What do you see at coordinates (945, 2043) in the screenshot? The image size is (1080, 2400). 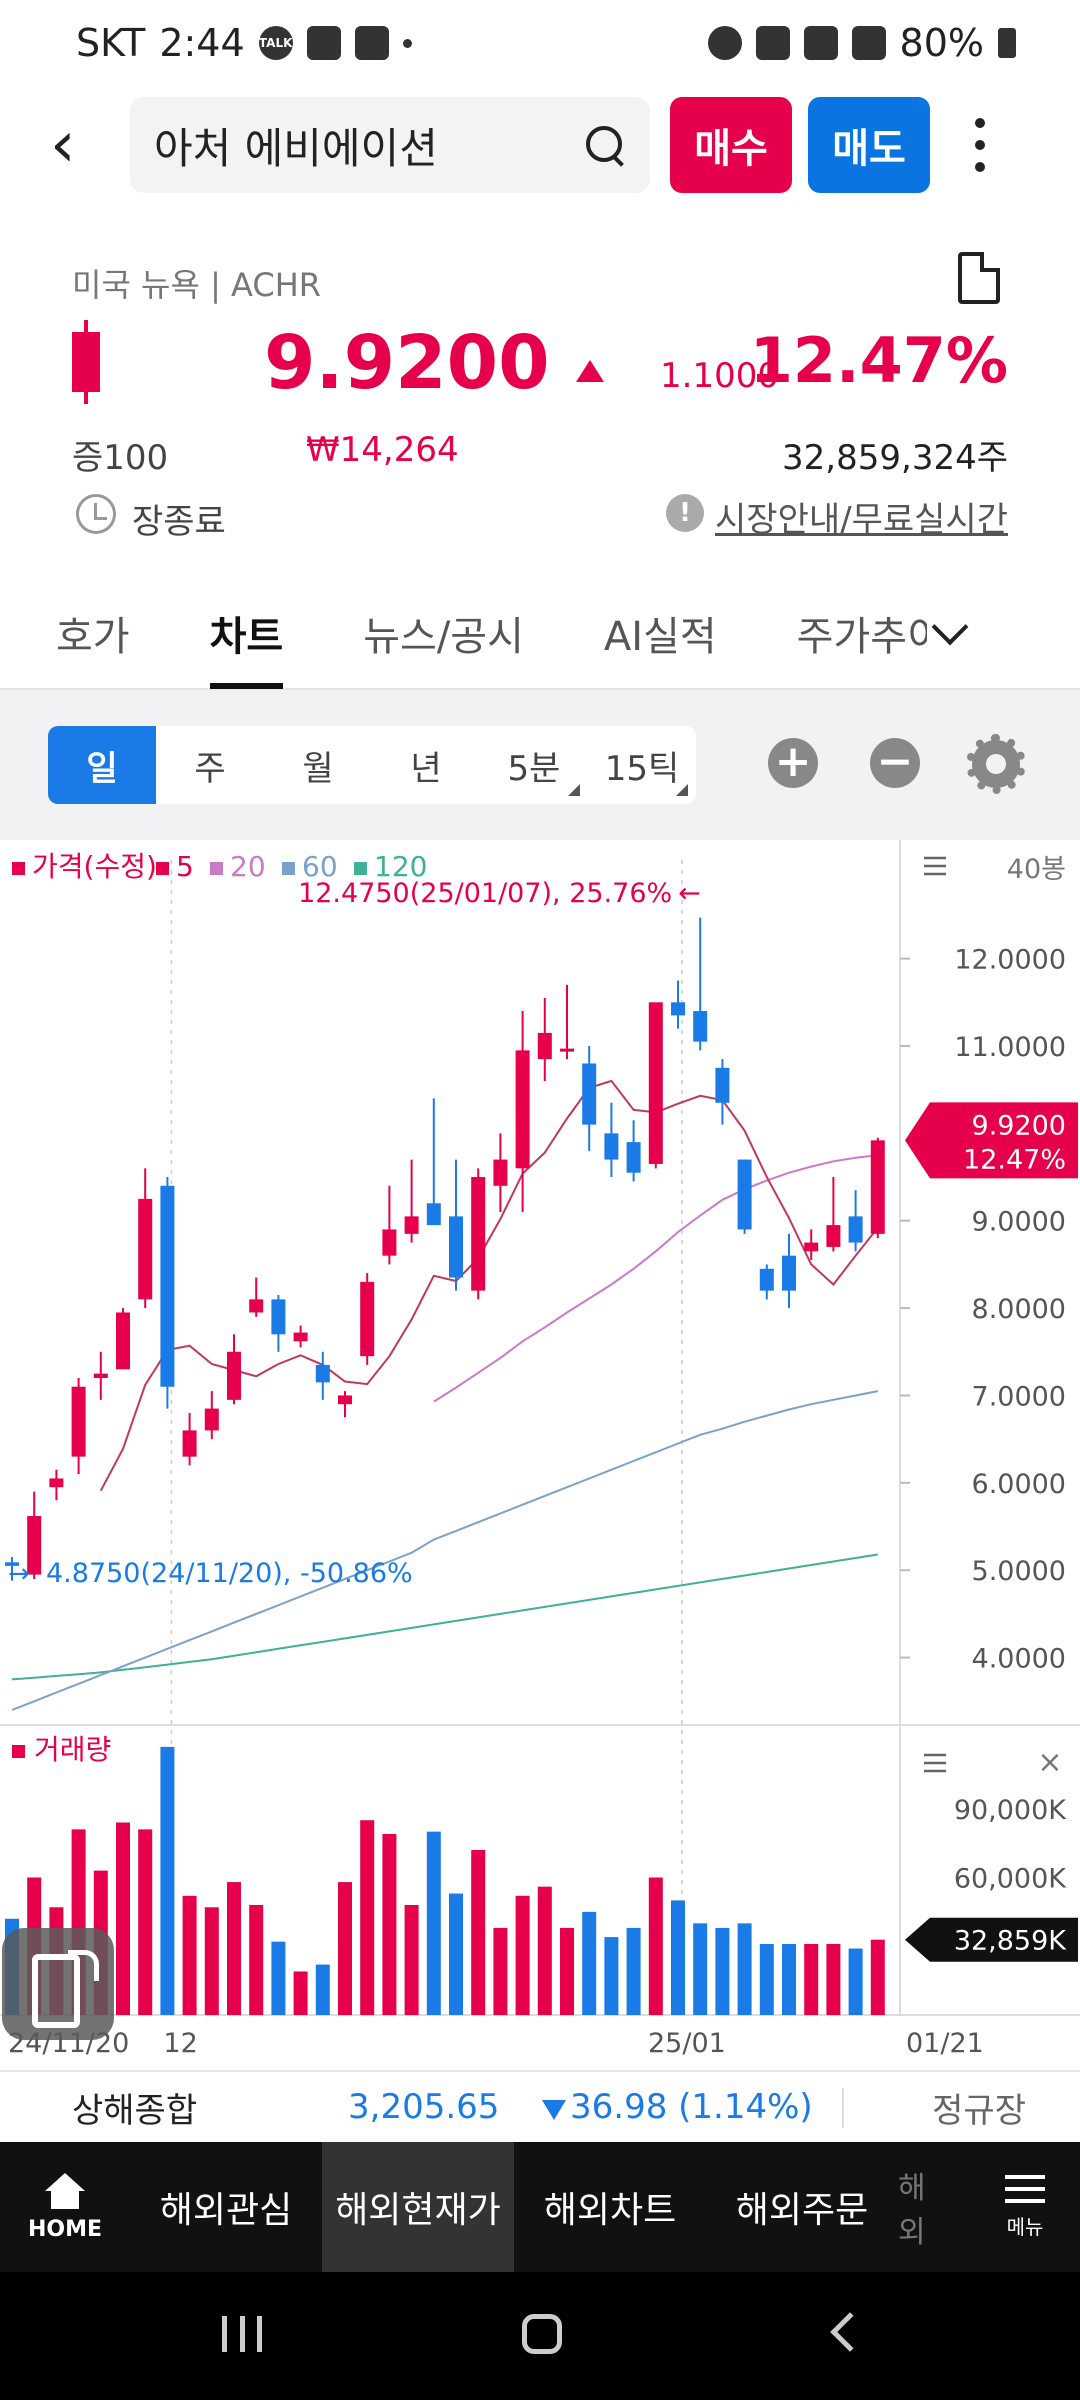 I see `x-tick-label: 01/21` at bounding box center [945, 2043].